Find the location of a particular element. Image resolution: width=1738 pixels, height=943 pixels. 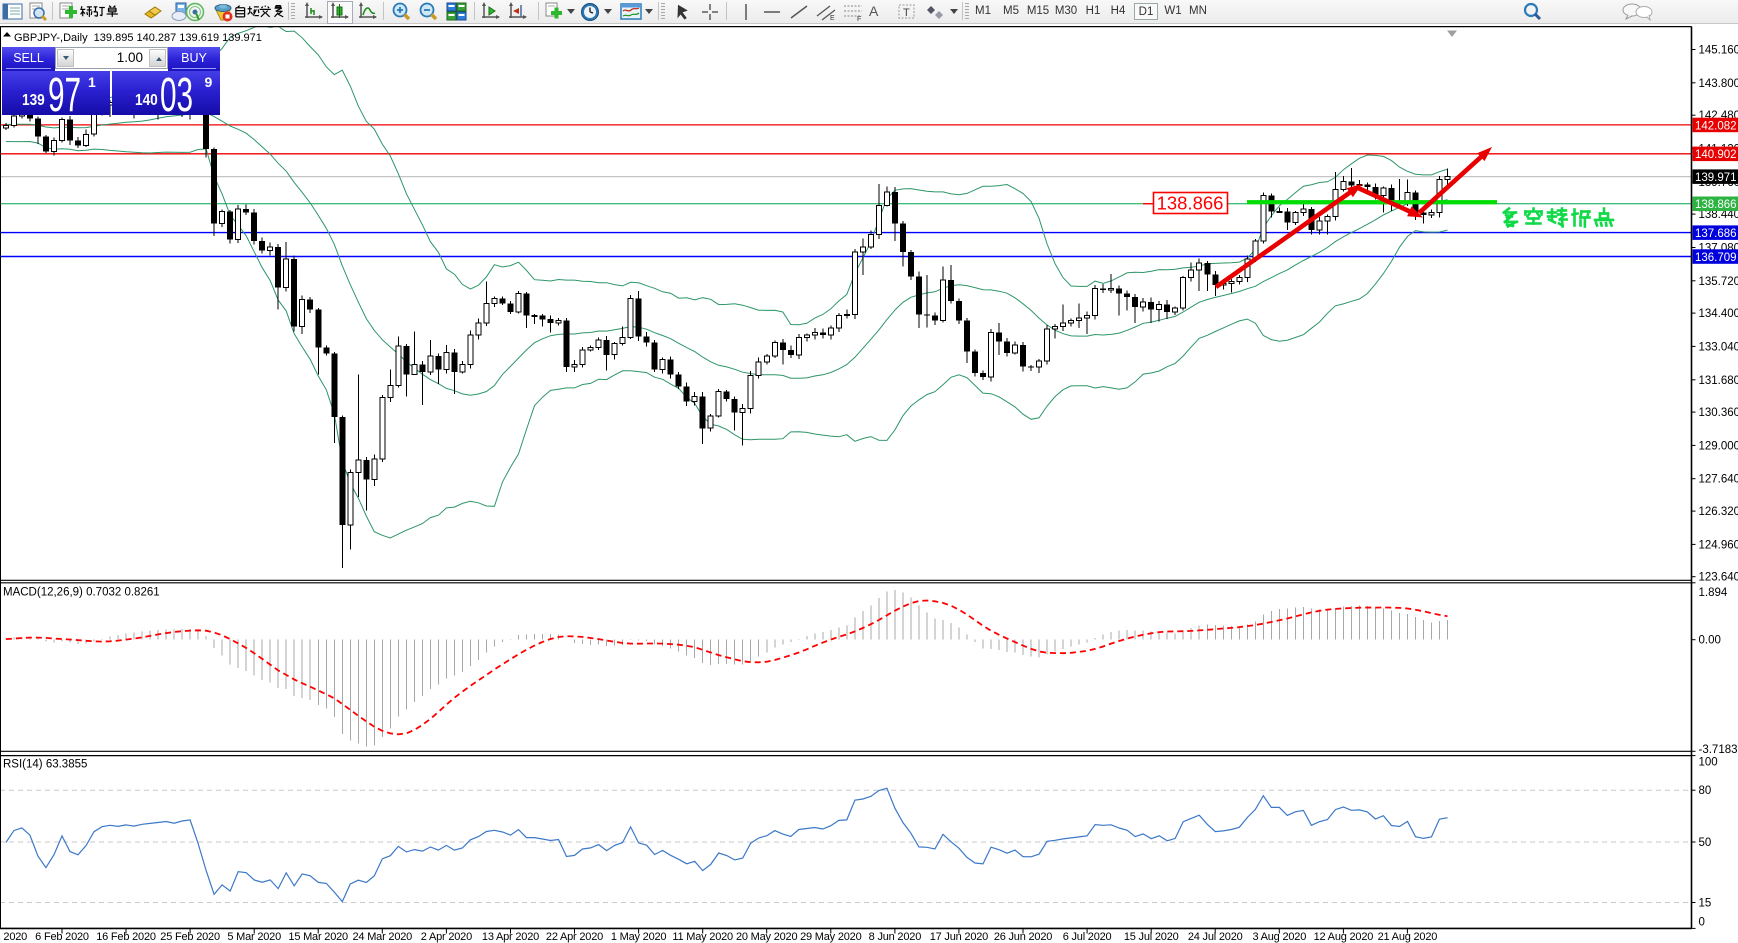

svg-text: 11 May 2020 is located at coordinates (702, 937).